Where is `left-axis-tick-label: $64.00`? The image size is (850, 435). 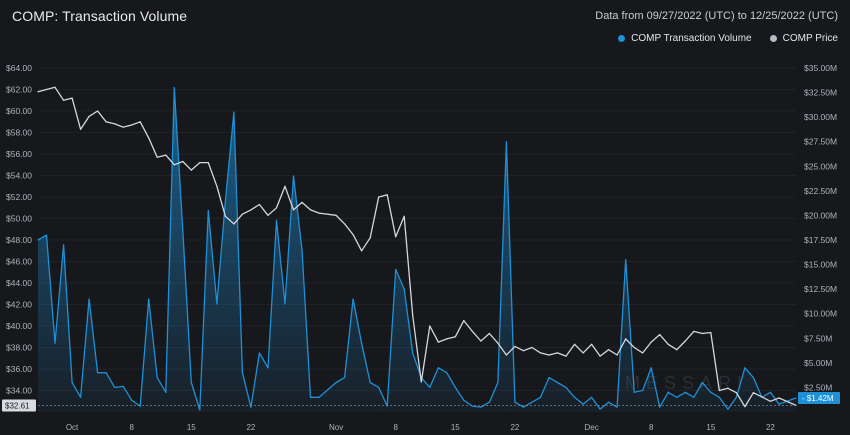
left-axis-tick-label: $64.00 is located at coordinates (19, 68).